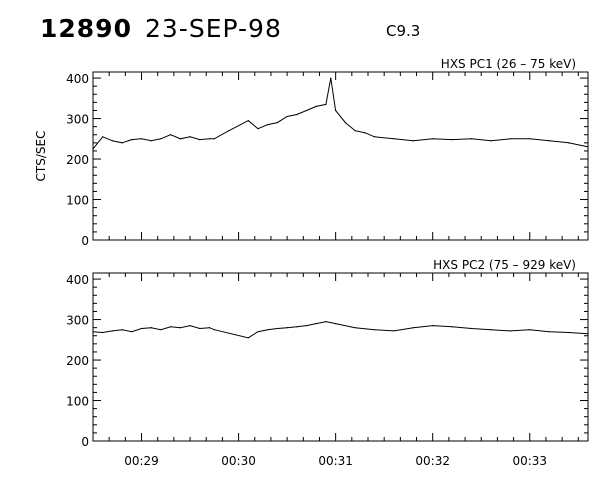 The height and width of the screenshot is (480, 600). What do you see at coordinates (77, 79) in the screenshot?
I see `panel-1-ytick-label: 400` at bounding box center [77, 79].